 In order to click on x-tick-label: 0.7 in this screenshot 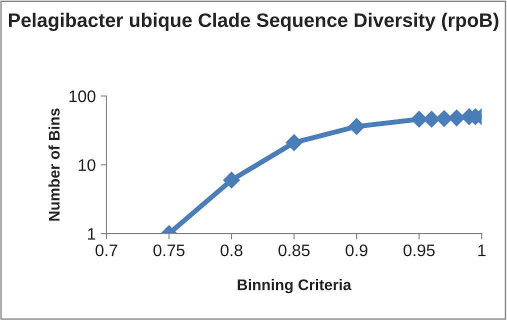, I will do `click(107, 250)`.